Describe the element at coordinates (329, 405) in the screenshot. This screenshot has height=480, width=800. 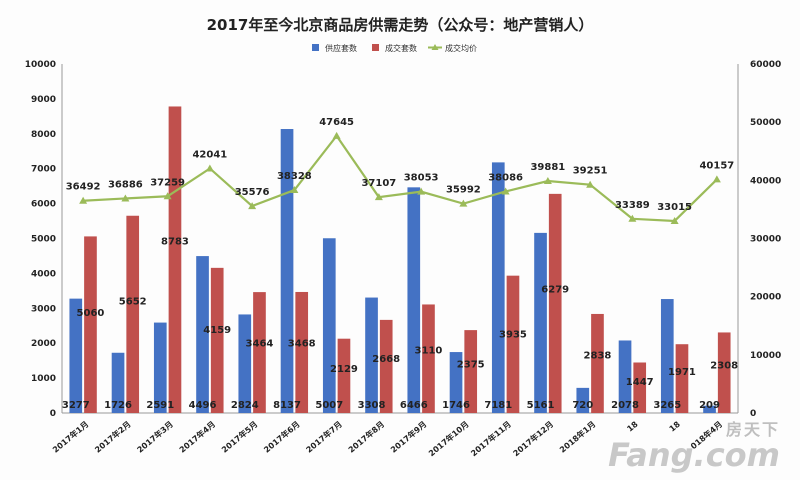
I see `data-label-supply: 5007` at that location.